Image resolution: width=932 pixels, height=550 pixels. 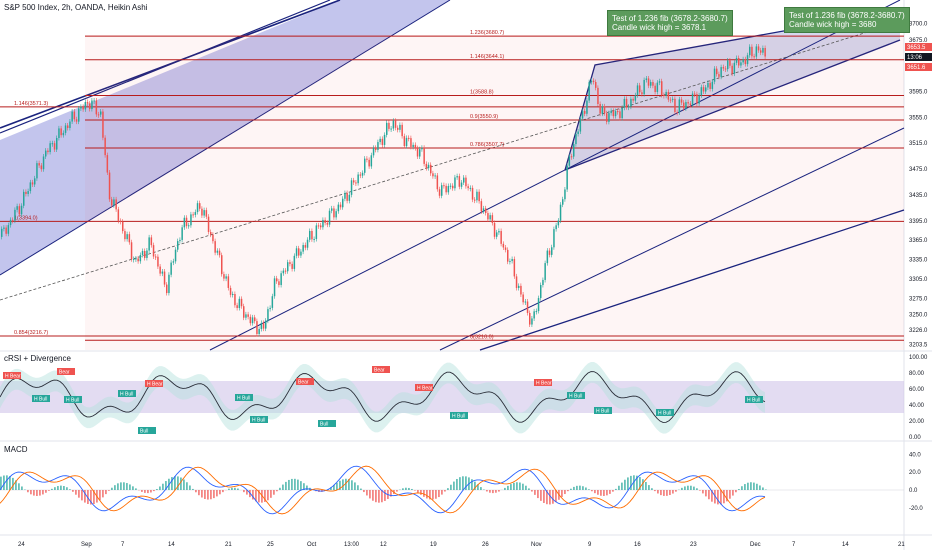 I want to click on fib-label: 0.786(3507.7), so click(x=487, y=145).